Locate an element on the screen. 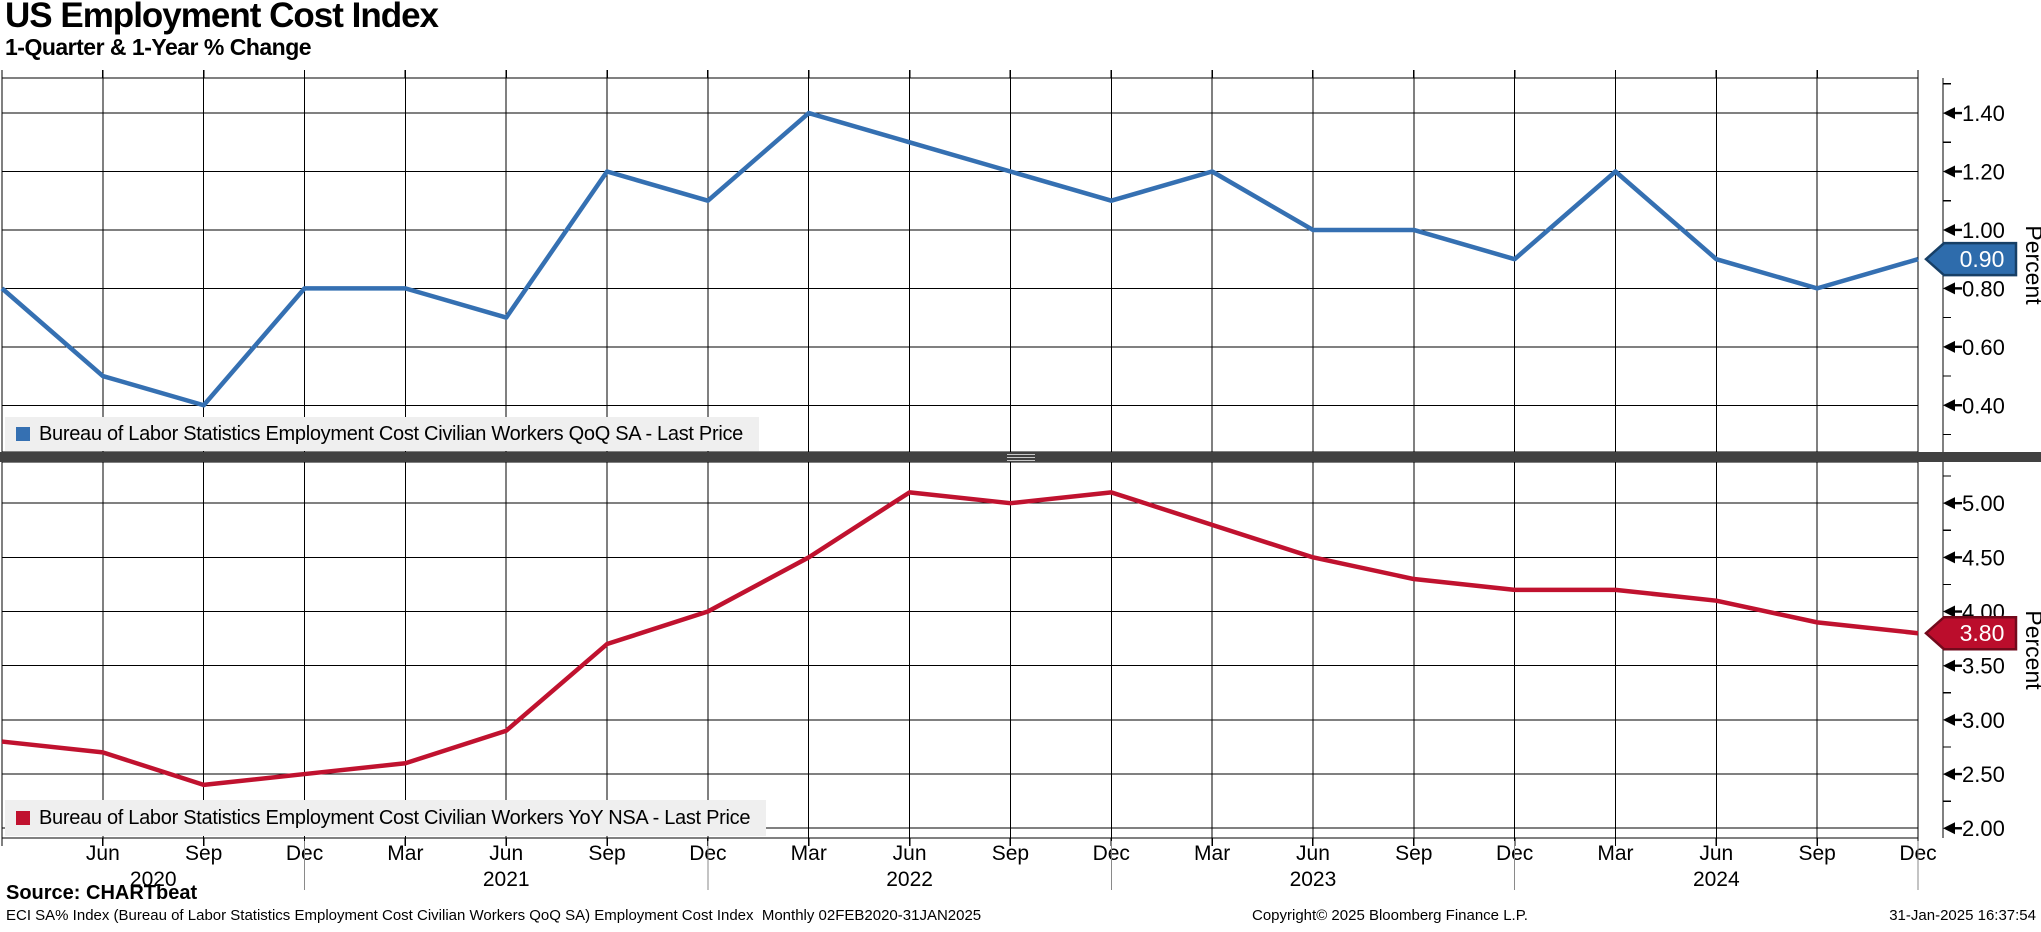 Image resolution: width=2041 pixels, height=932 pixels. y-tick-label: 1.00 is located at coordinates (1983, 230).